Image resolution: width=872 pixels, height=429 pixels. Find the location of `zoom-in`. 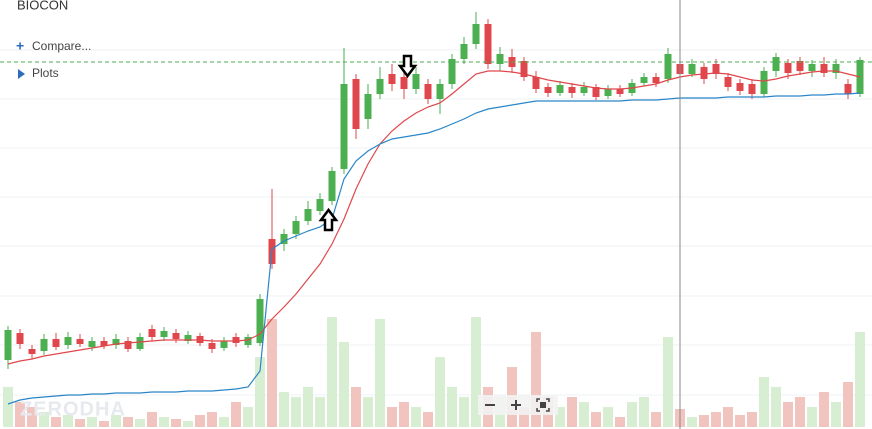

zoom-in is located at coordinates (516, 405).